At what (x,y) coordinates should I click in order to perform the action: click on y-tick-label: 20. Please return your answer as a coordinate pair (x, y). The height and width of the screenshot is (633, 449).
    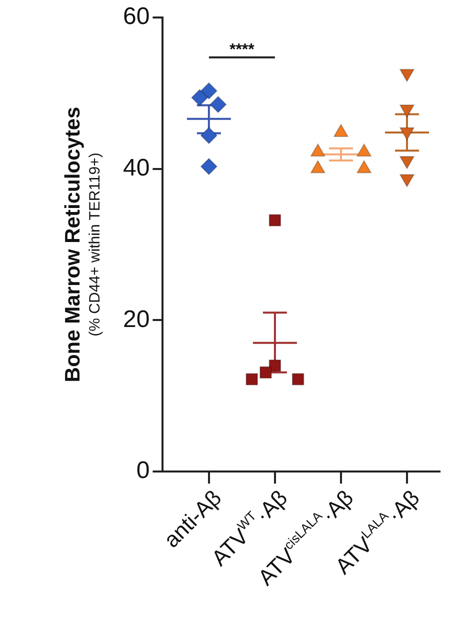
    Looking at the image, I should click on (136, 319).